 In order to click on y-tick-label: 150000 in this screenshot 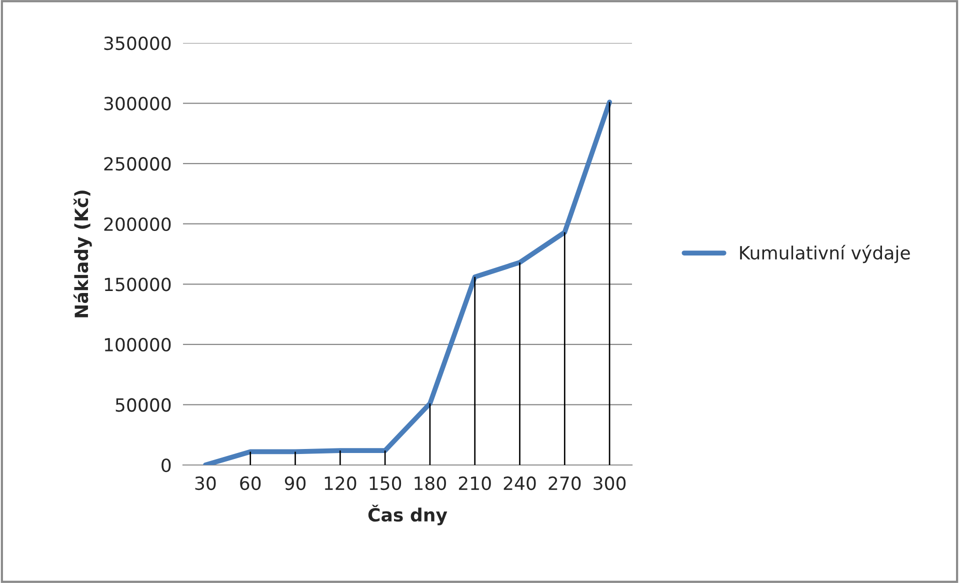, I will do `click(137, 285)`.